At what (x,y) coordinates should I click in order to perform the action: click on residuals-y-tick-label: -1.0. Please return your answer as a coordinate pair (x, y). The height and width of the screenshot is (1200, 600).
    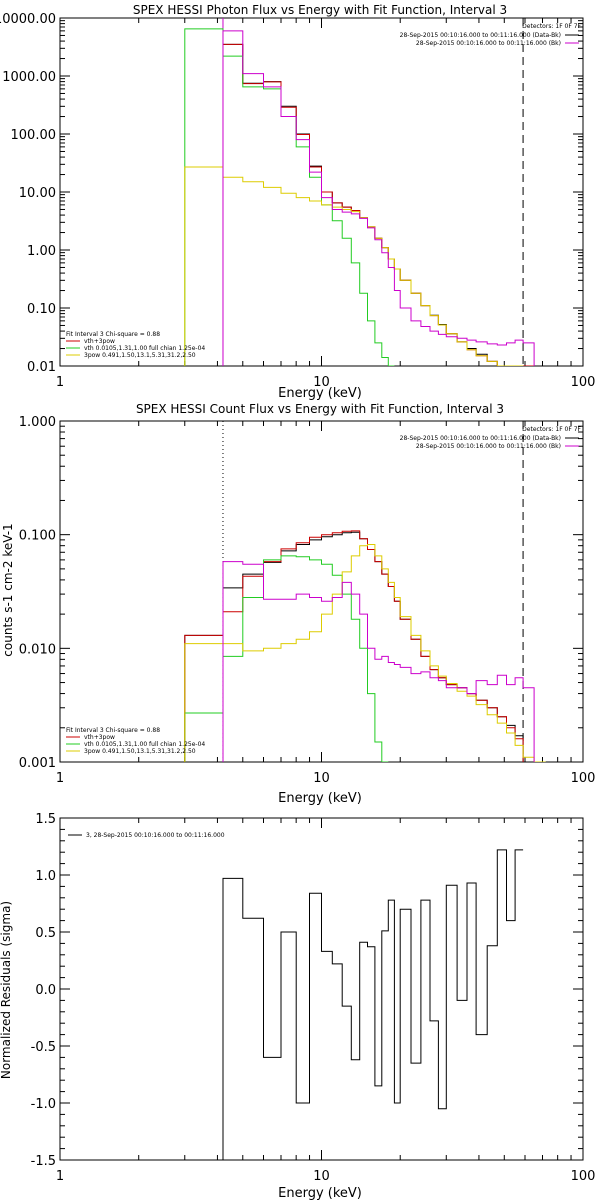
    Looking at the image, I should click on (43, 1104).